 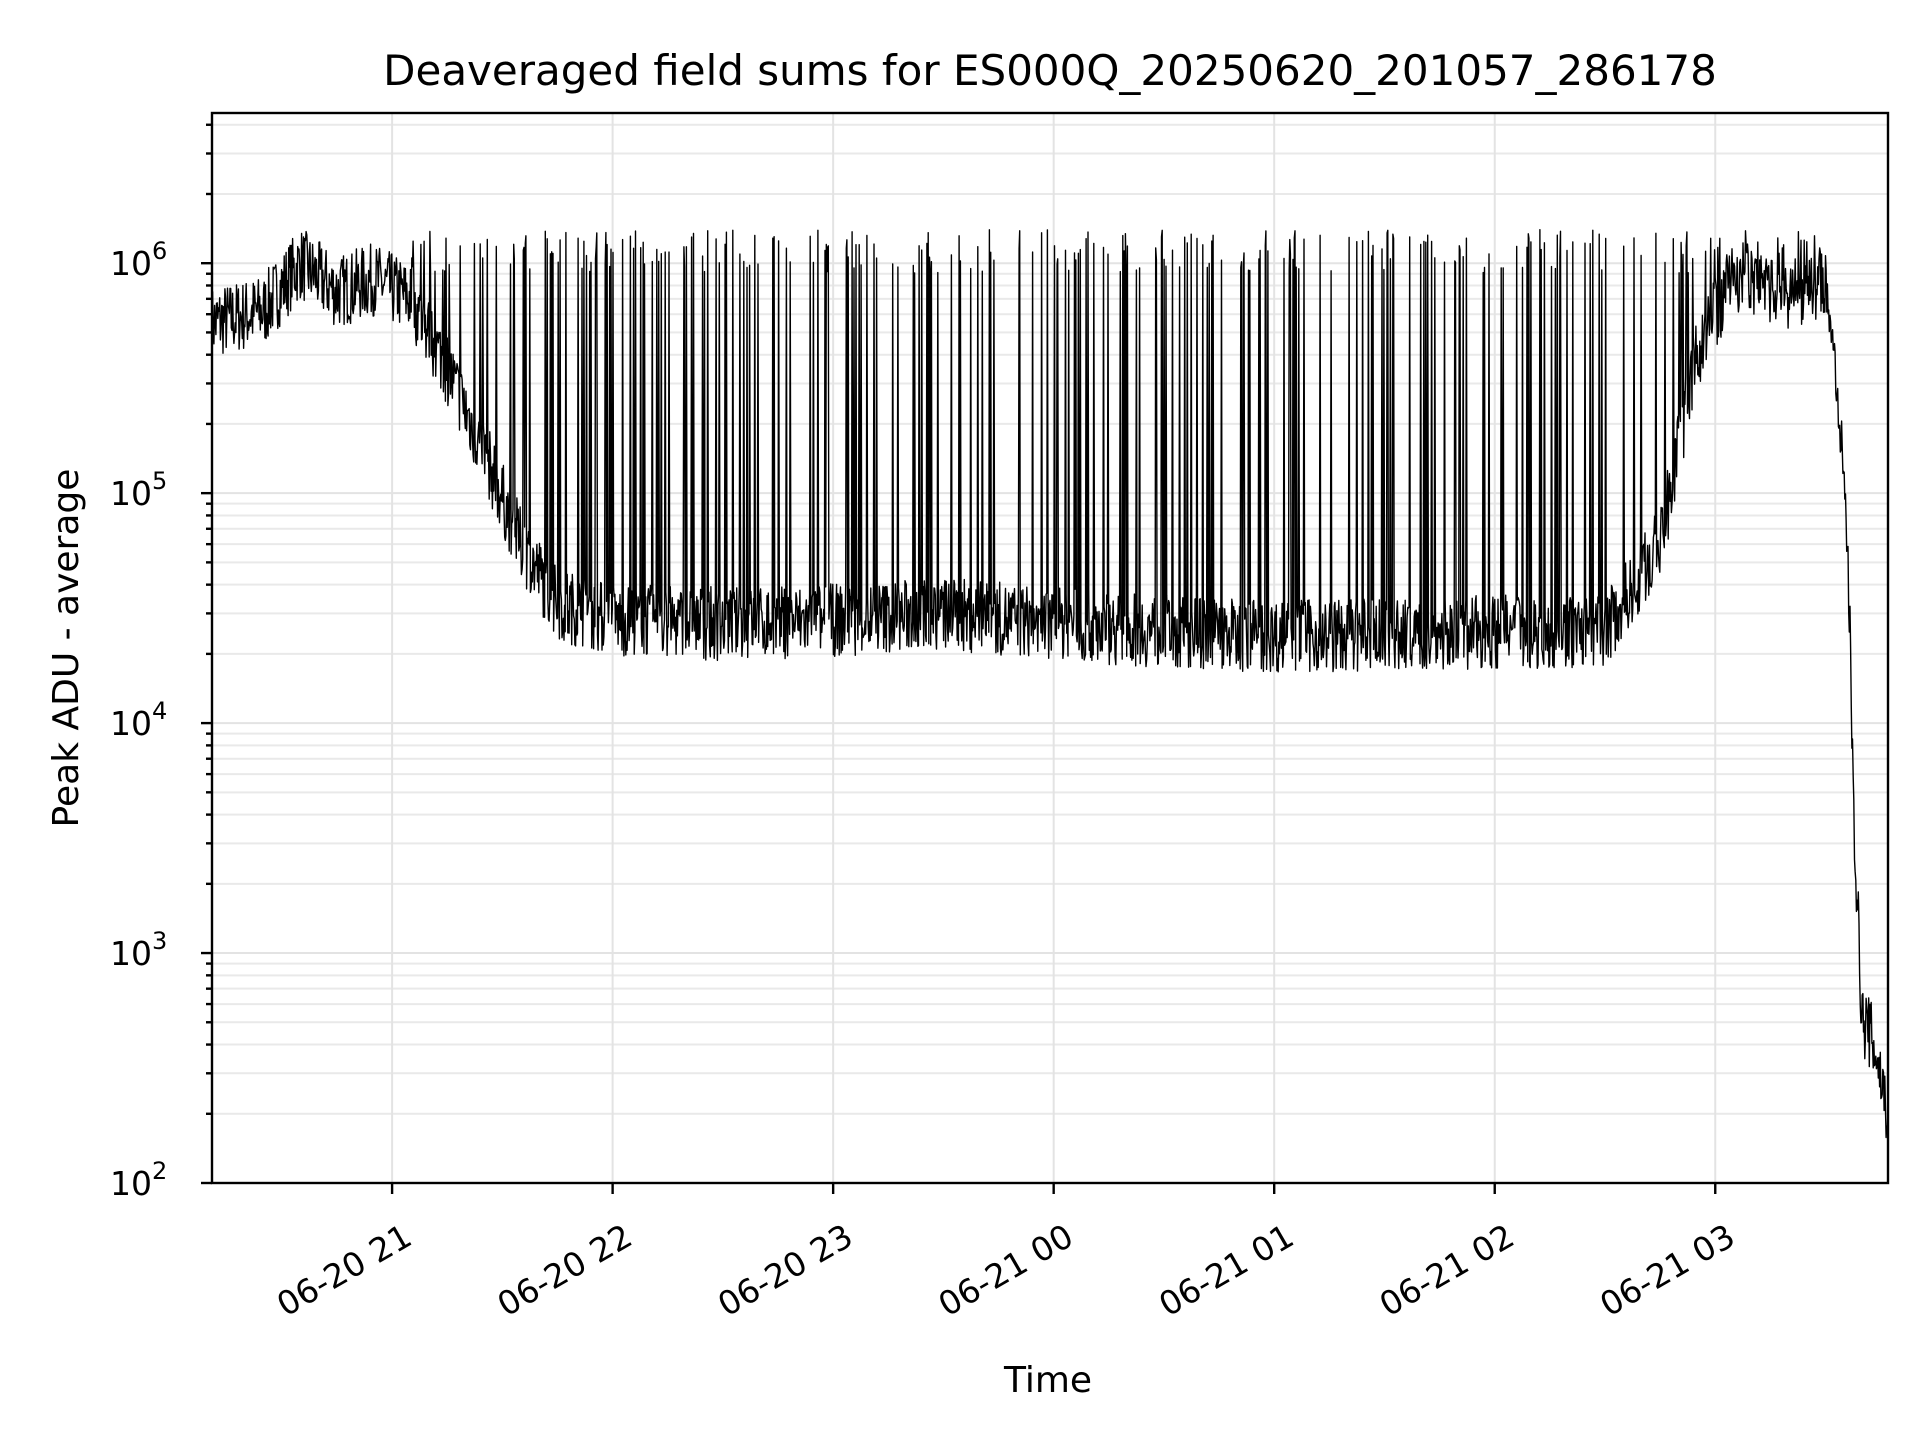 I want to click on y-tick-label: 10³, so click(x=138, y=950).